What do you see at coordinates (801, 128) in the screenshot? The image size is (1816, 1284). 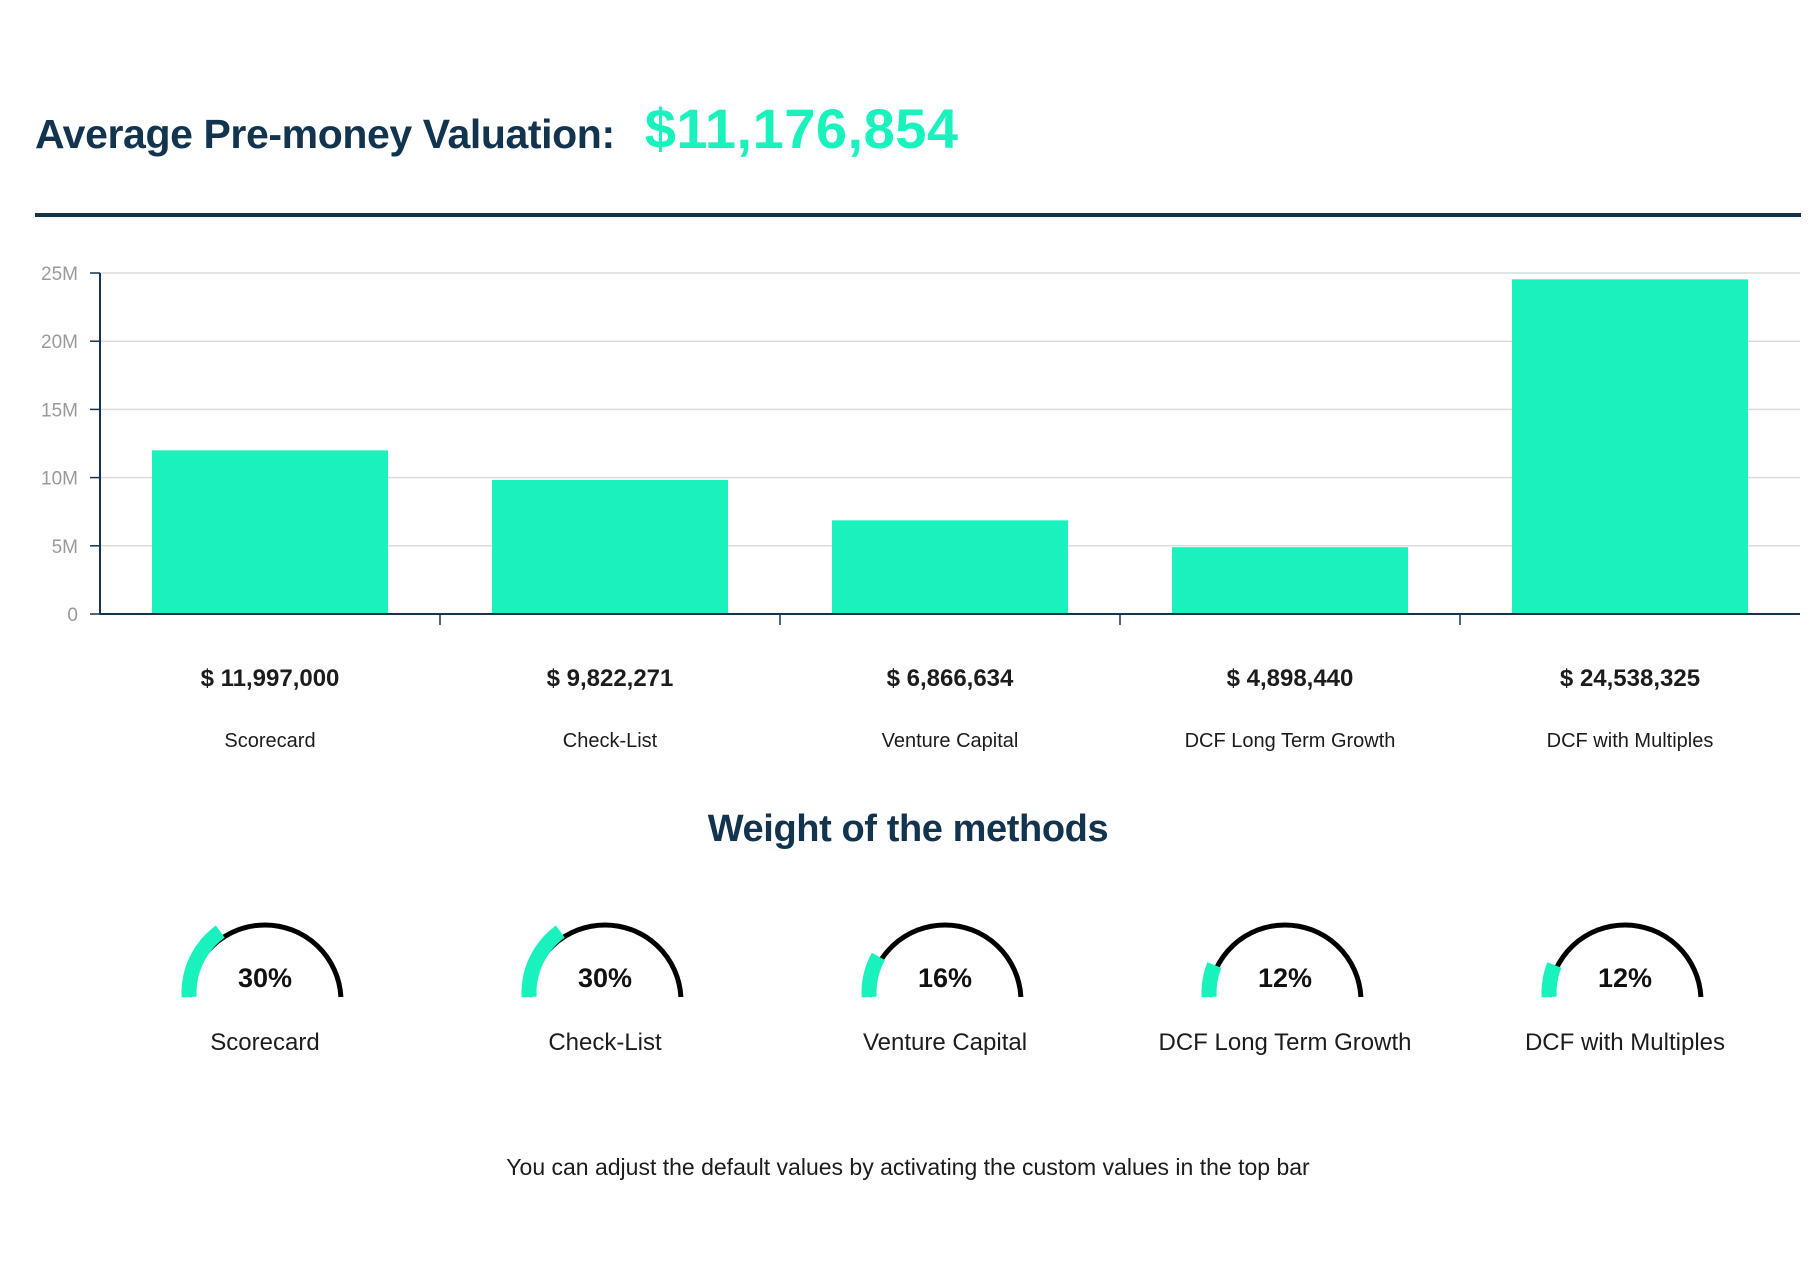 I see `valuation-amount: $11,176,854` at bounding box center [801, 128].